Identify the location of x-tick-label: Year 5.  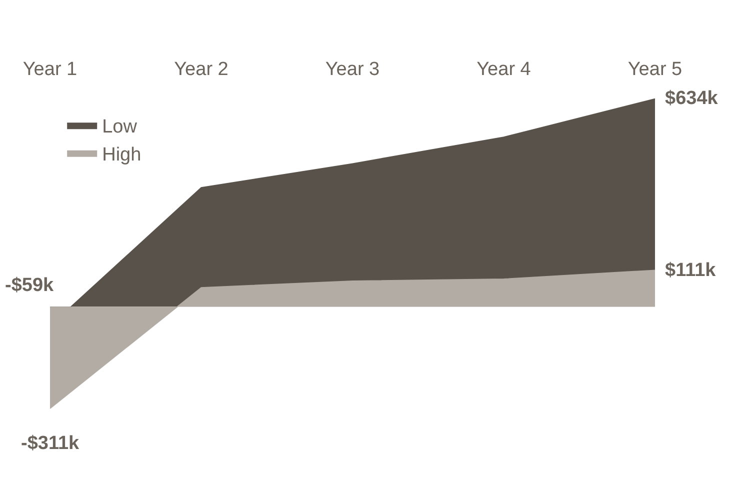
(655, 69).